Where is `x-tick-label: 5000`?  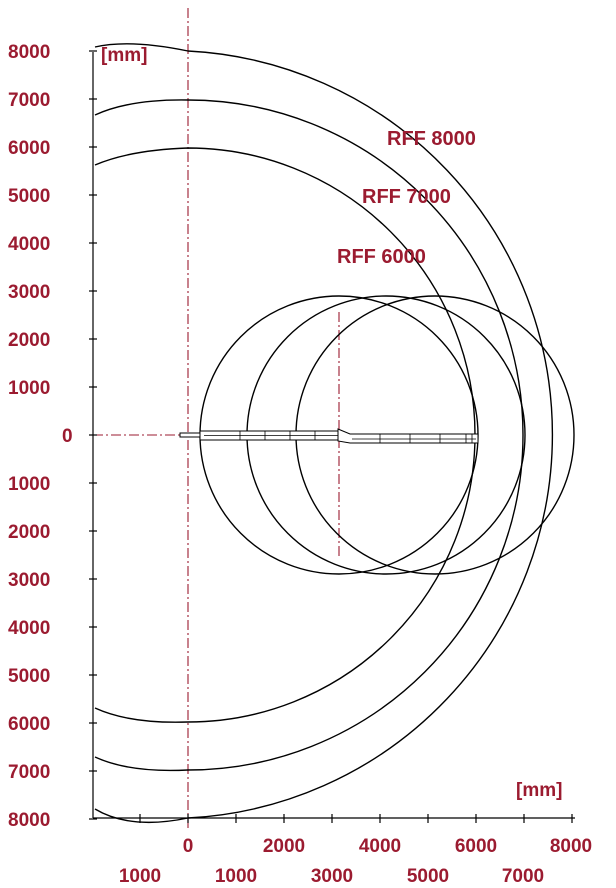 x-tick-label: 5000 is located at coordinates (428, 876).